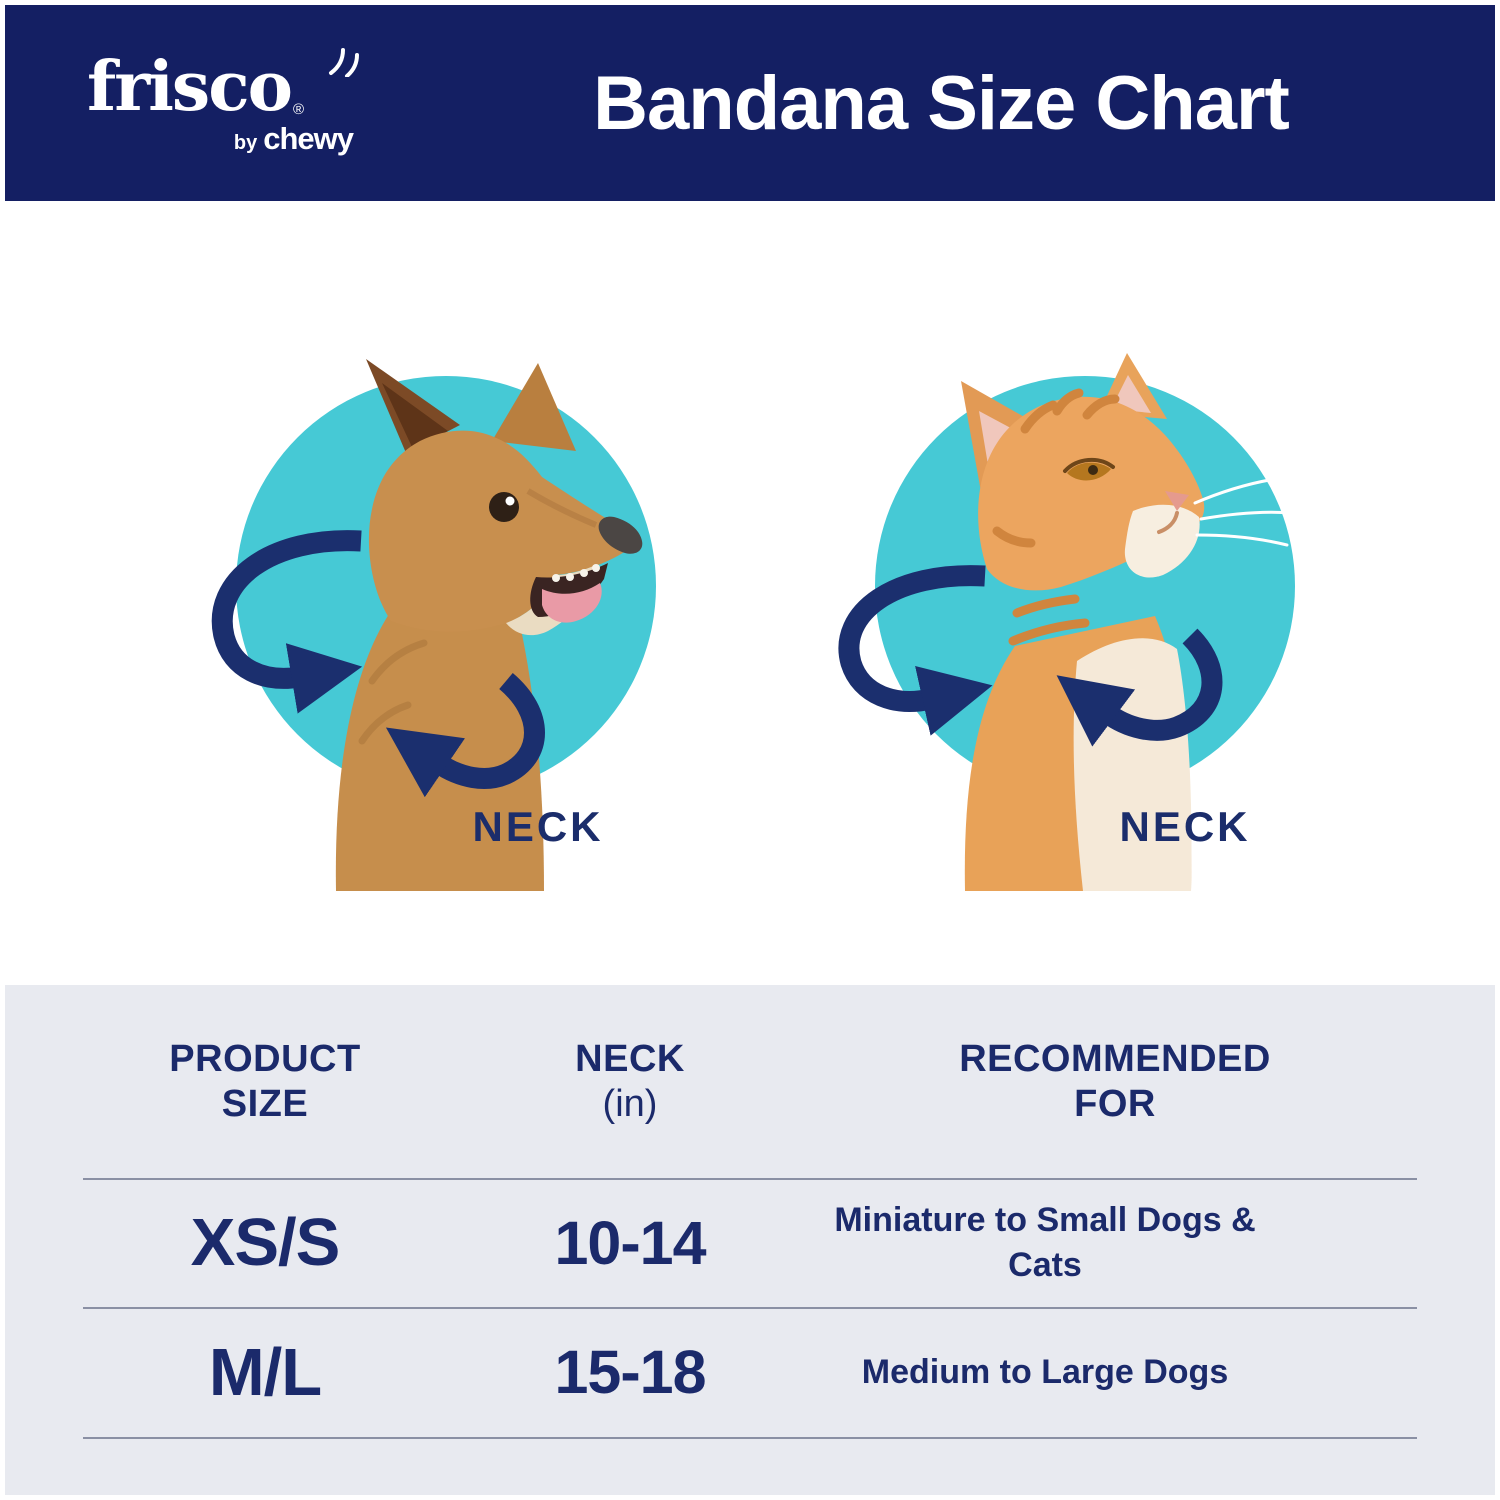 This screenshot has height=1500, width=1500. I want to click on dog-head-art, so click(489, 625).